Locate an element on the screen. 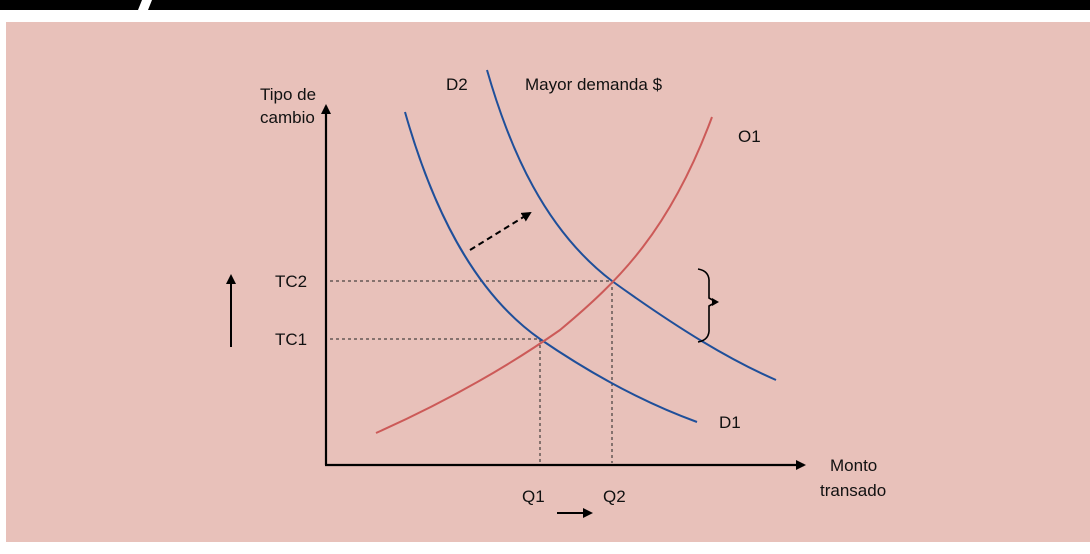  label-o1: O1 is located at coordinates (749, 136).